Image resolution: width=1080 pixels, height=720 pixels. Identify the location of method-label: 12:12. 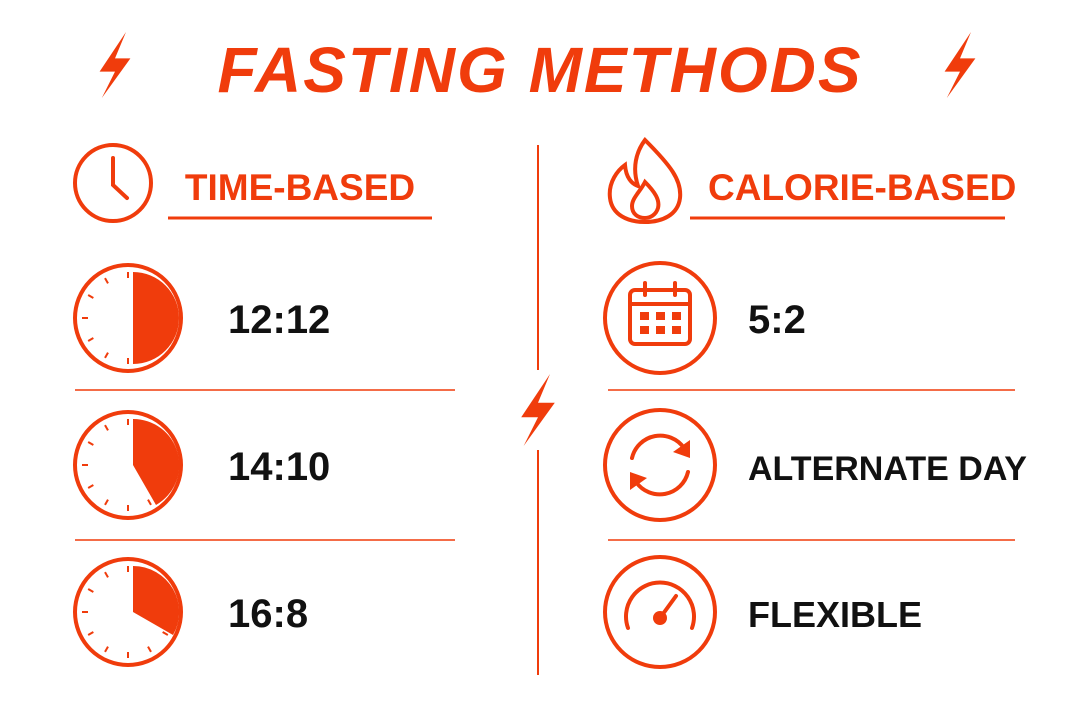
(279, 320).